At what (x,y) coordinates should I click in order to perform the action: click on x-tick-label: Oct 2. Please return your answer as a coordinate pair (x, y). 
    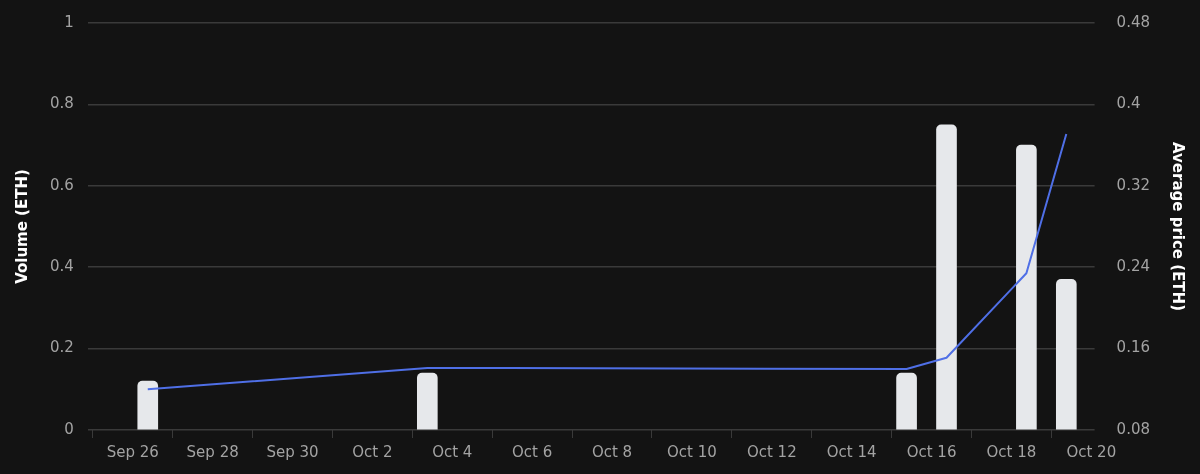
    Looking at the image, I should click on (372, 451).